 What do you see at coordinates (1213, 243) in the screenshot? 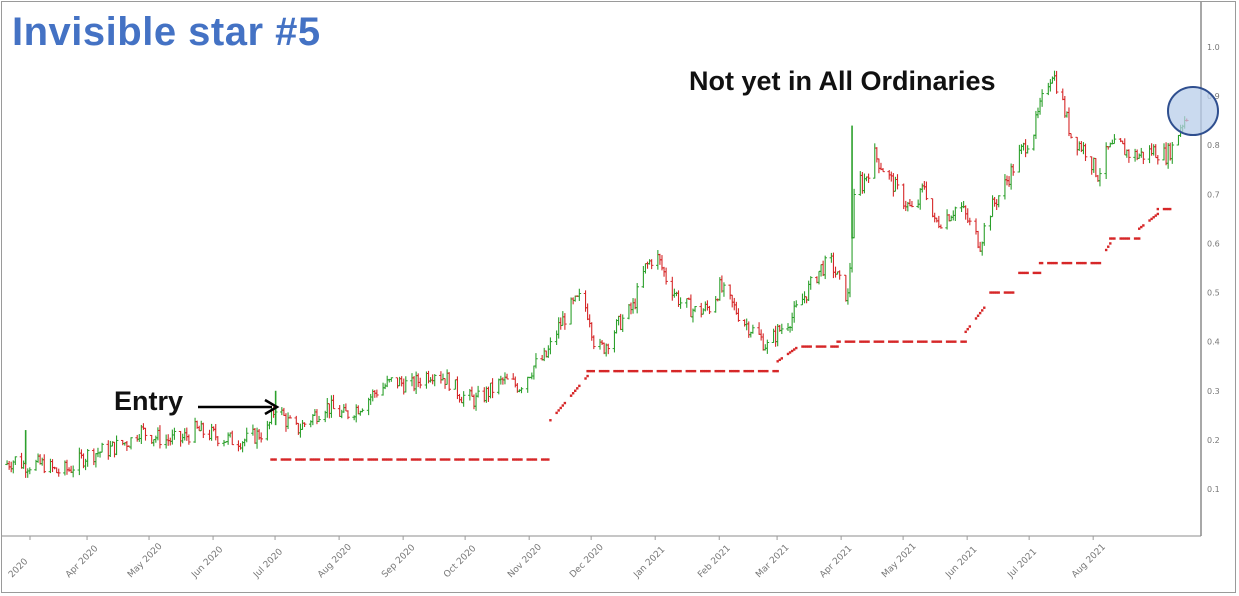
I see `y-tick-label: 0.6` at bounding box center [1213, 243].